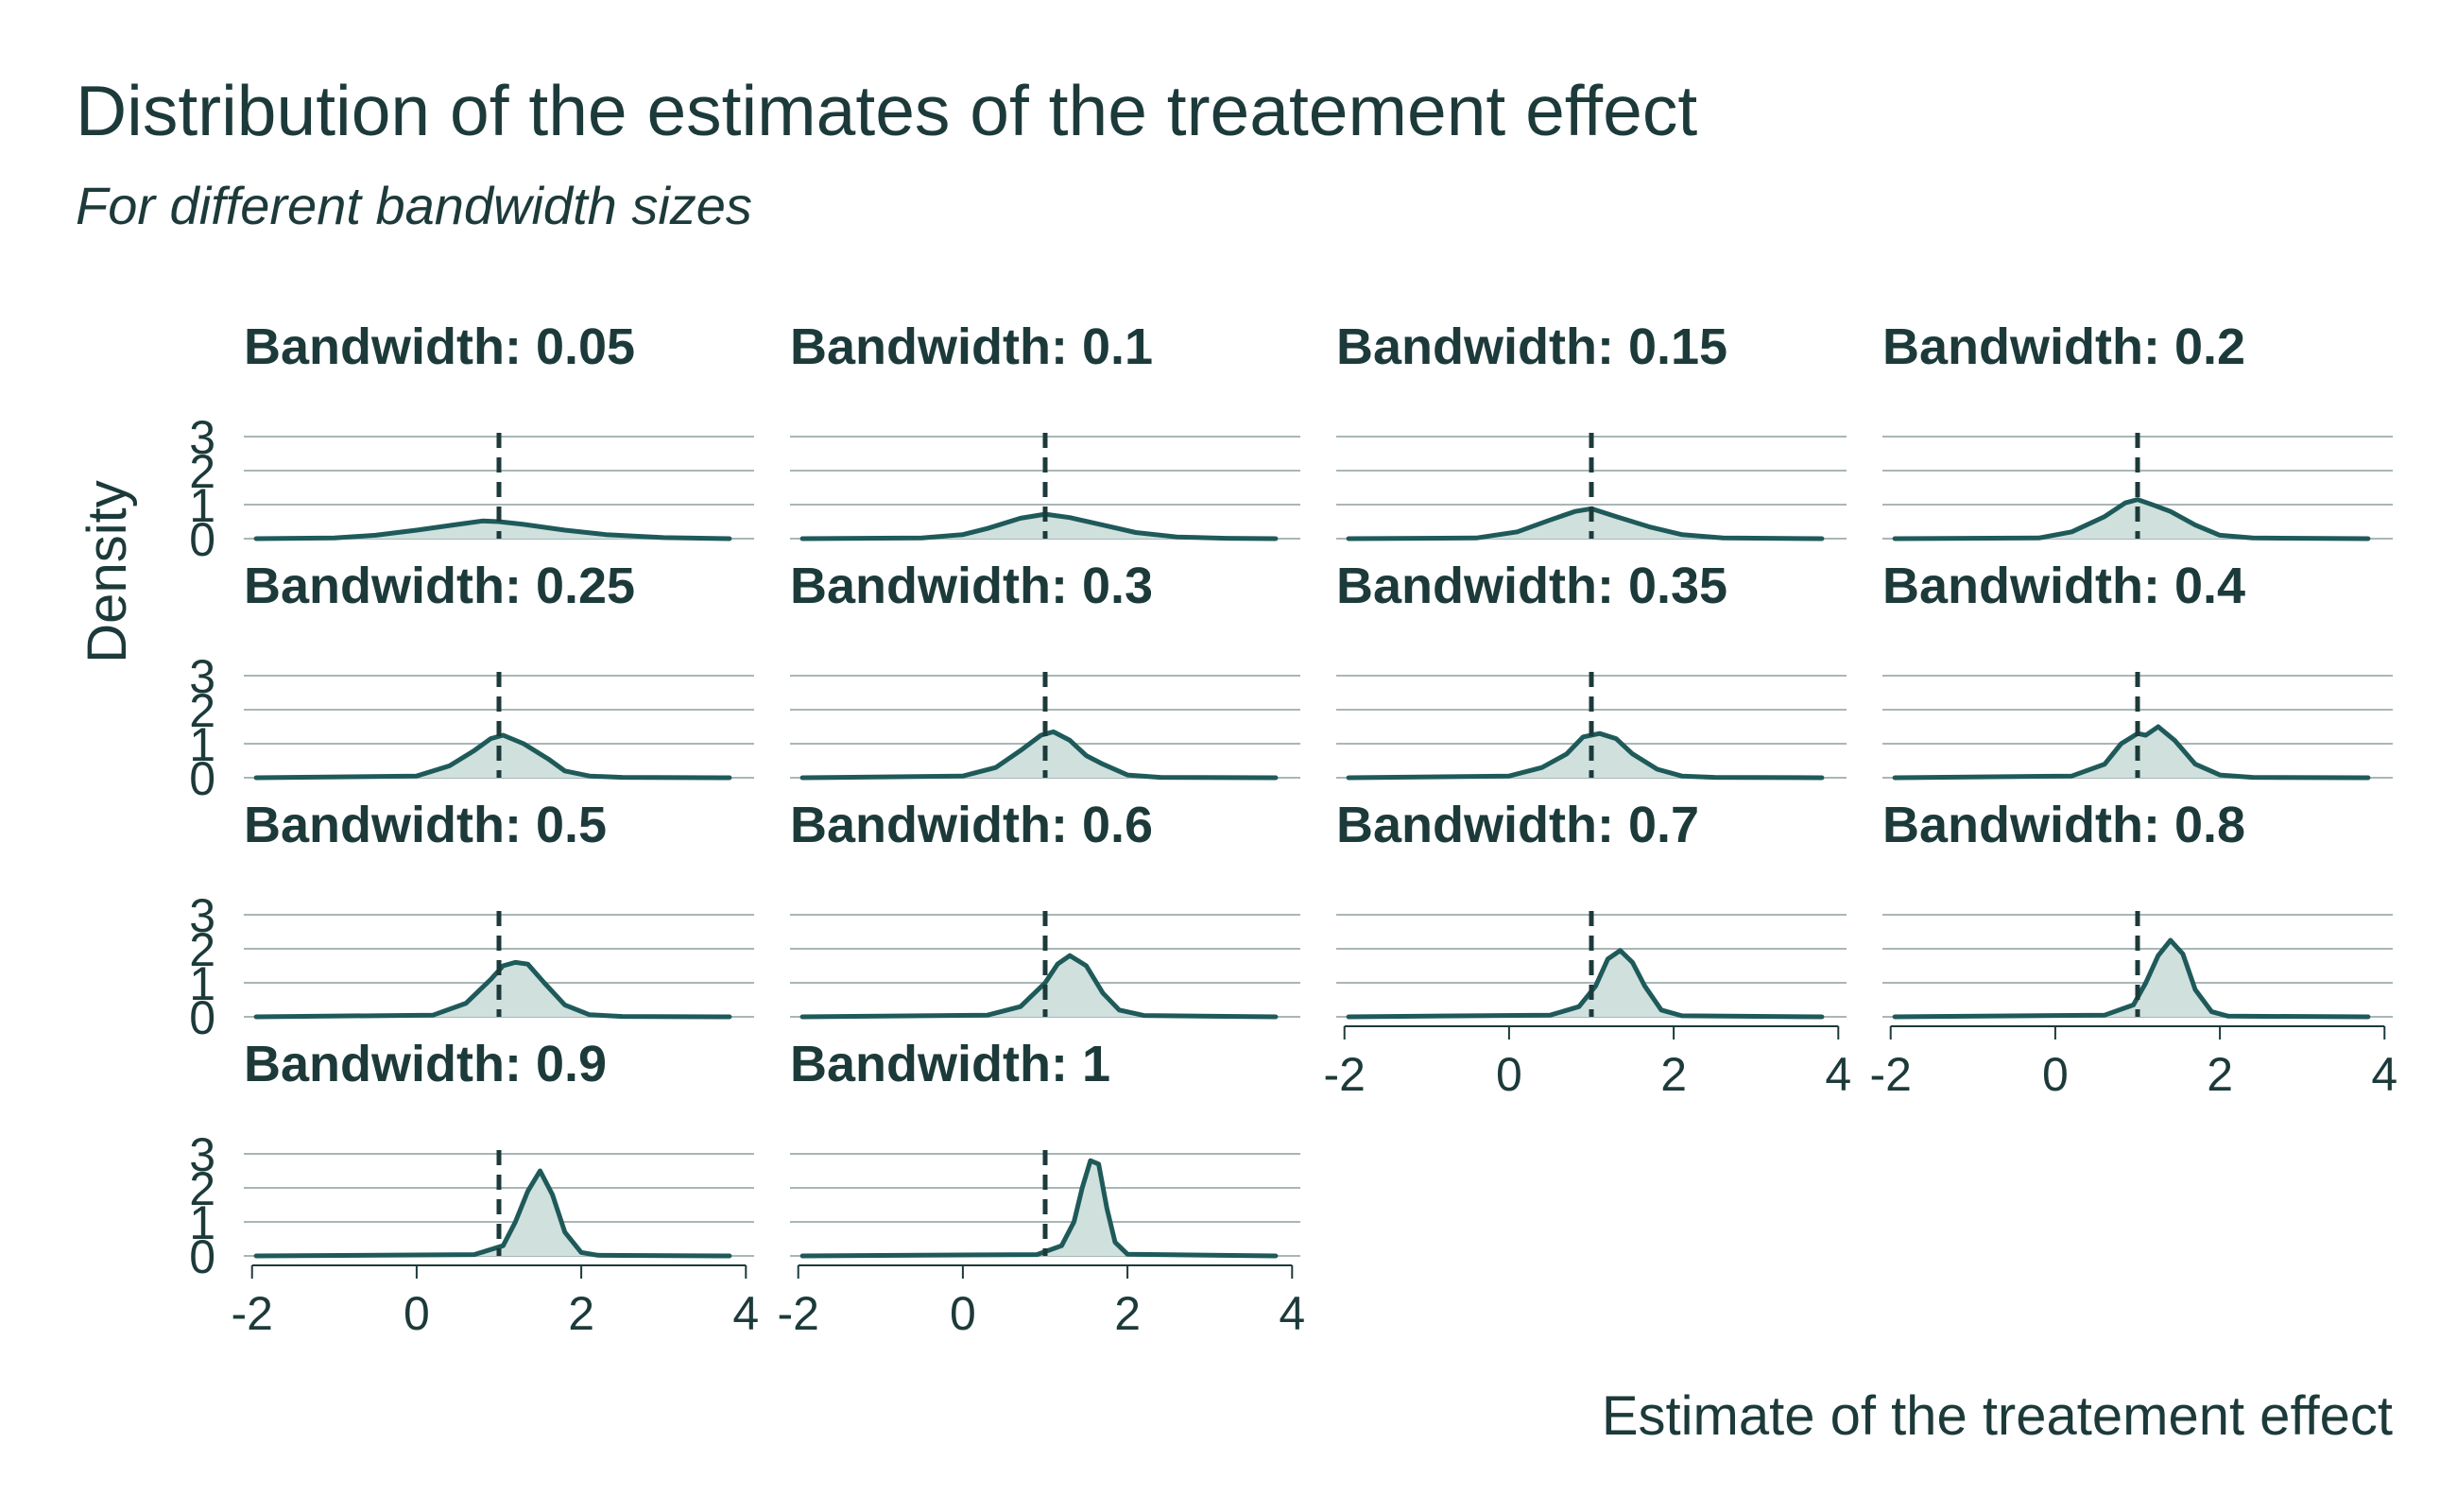 The image size is (2457, 1512). What do you see at coordinates (107, 571) in the screenshot?
I see `y-axis-label: Density` at bounding box center [107, 571].